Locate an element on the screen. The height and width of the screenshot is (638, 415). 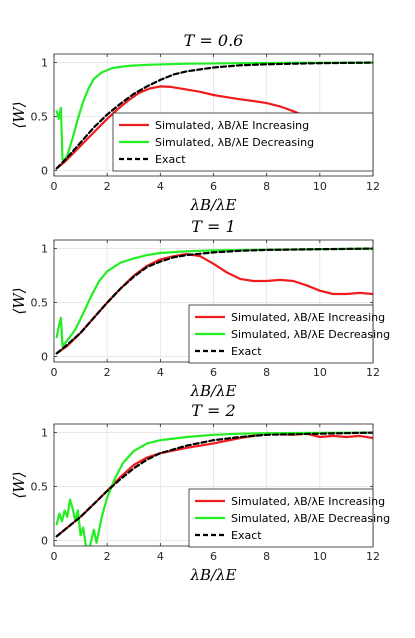
legend-box is located at coordinates (243, 142).